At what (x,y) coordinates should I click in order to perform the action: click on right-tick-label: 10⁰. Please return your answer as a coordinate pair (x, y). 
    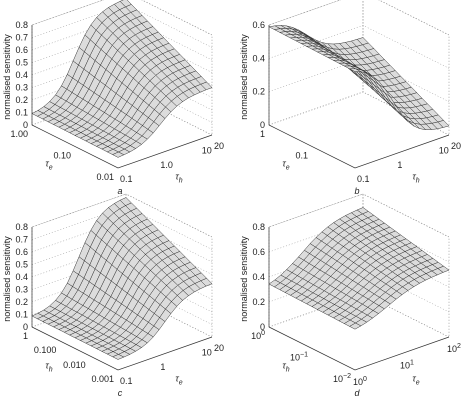
    Looking at the image, I should click on (360, 381).